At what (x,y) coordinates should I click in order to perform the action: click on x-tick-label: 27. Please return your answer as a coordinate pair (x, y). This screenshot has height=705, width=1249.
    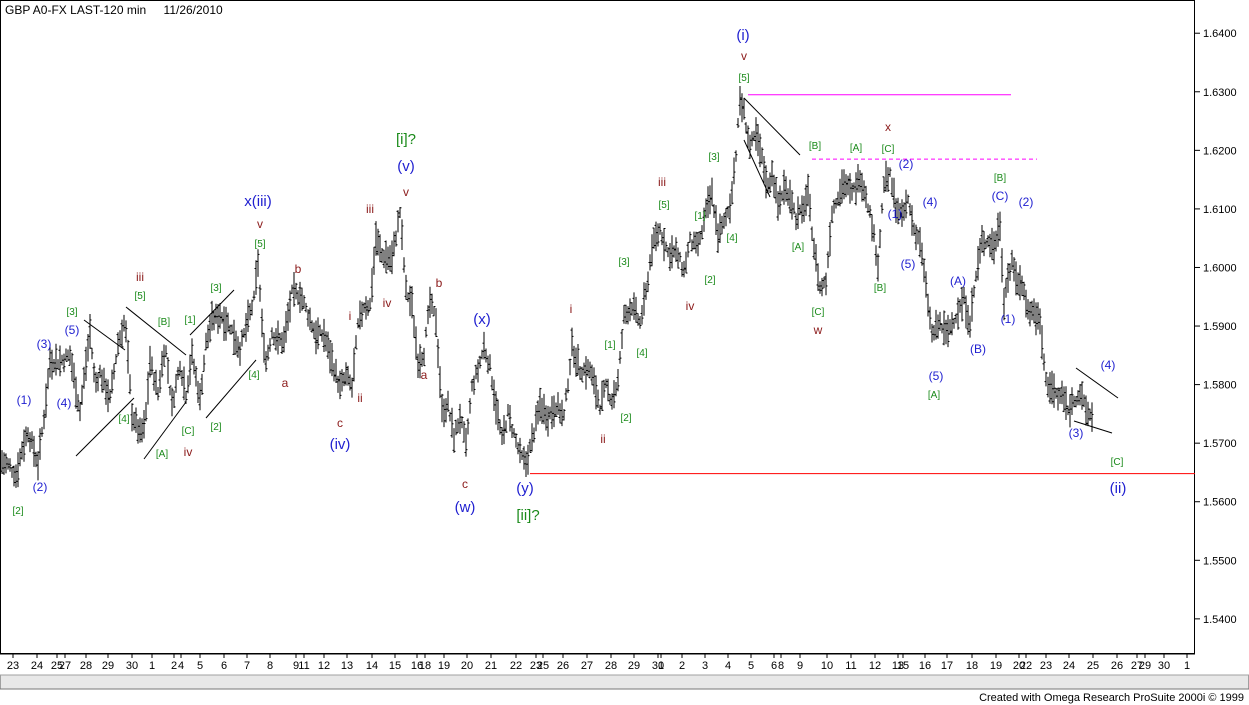
    Looking at the image, I should click on (1137, 666).